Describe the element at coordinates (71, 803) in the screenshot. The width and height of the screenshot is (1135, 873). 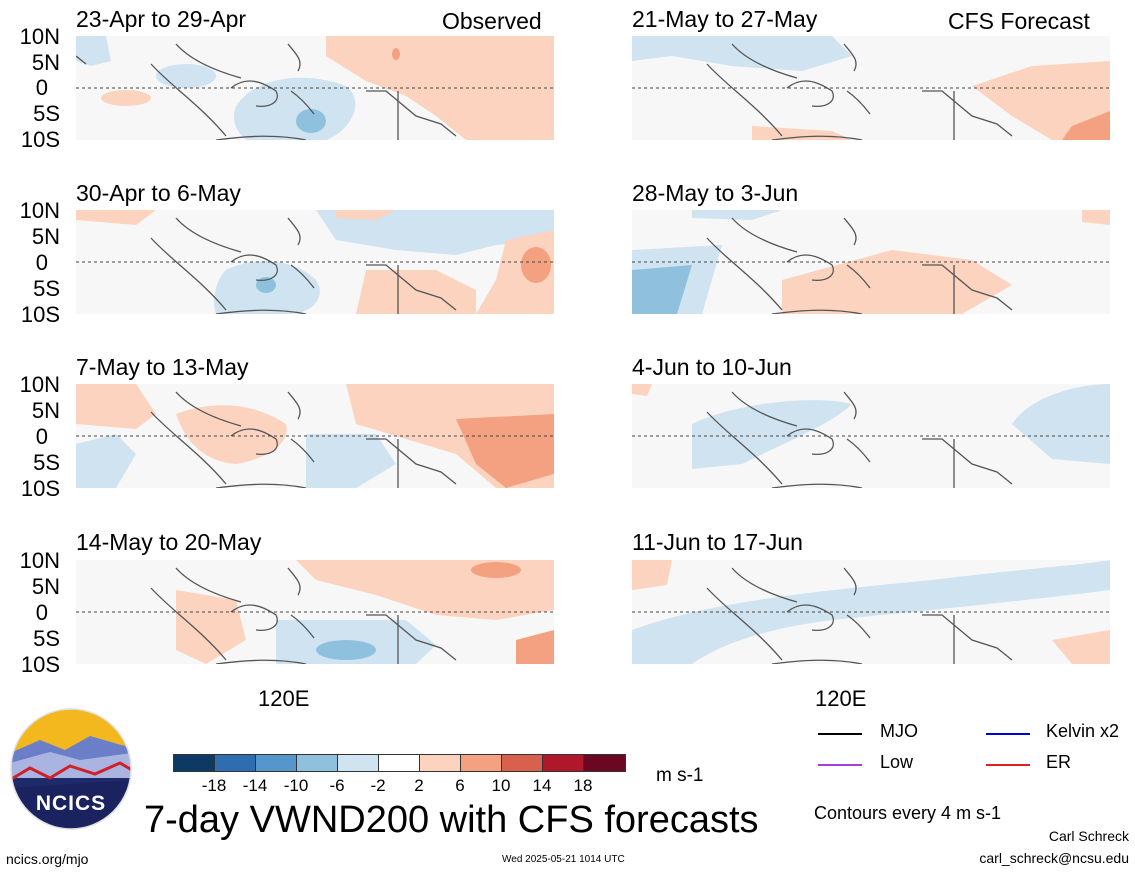
I see `logo-text: NCICS` at that location.